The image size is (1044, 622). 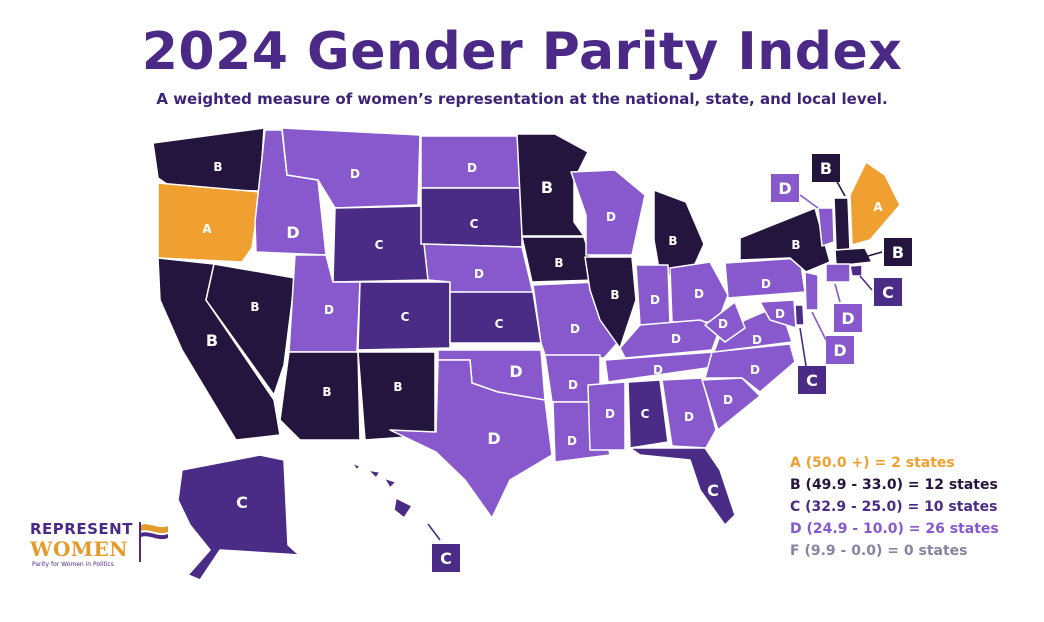 I want to click on label-box-delaware, so click(x=812, y=380).